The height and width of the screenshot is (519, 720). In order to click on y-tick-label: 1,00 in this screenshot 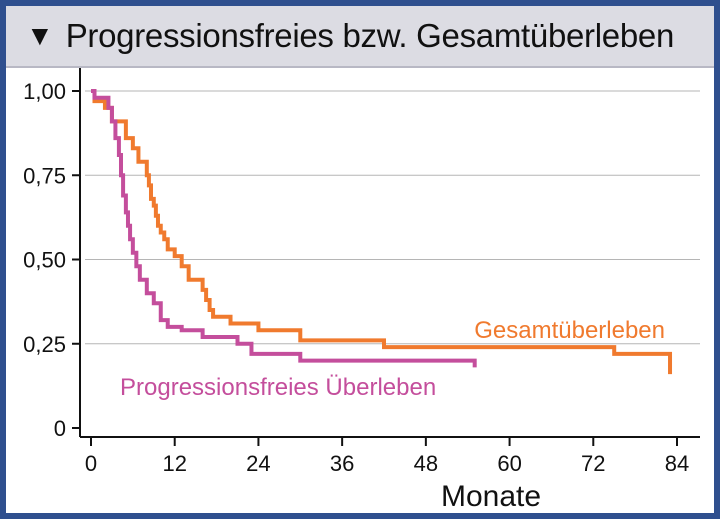, I will do `click(44, 91)`.